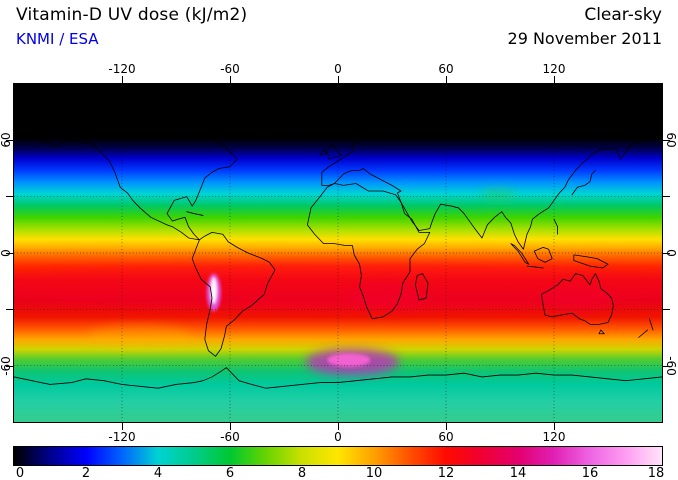 This screenshot has height=480, width=678. Describe the element at coordinates (518, 473) in the screenshot. I see `colorbar-tick-label: 14` at that location.